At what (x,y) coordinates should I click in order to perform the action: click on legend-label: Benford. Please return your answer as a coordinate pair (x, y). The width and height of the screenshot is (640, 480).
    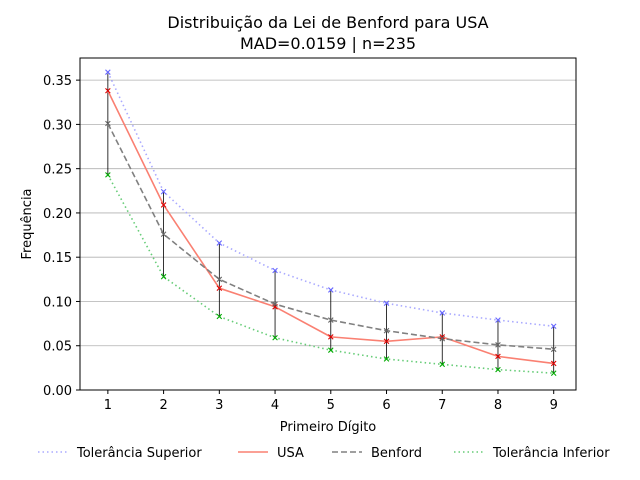
    Looking at the image, I should click on (396, 453).